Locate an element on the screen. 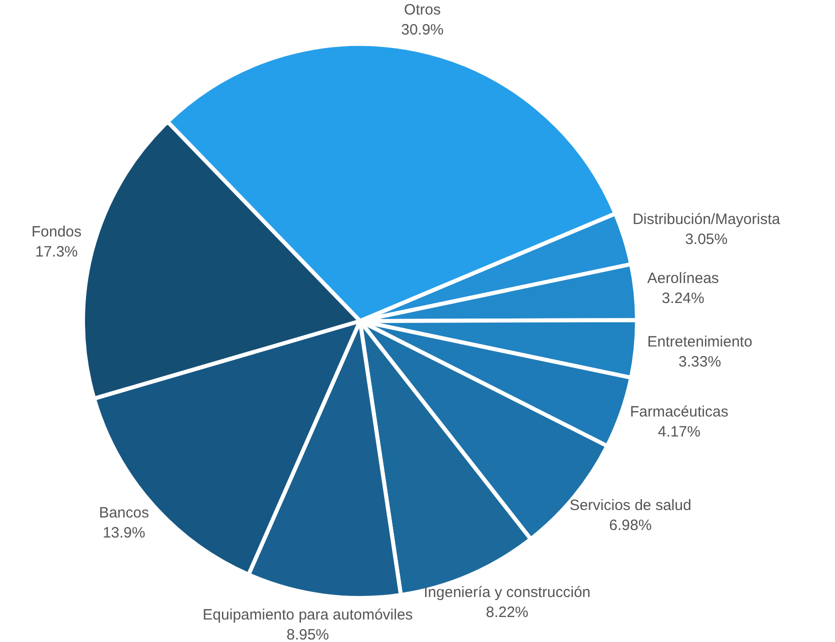  slice-label: Aerolíneas is located at coordinates (683, 279).